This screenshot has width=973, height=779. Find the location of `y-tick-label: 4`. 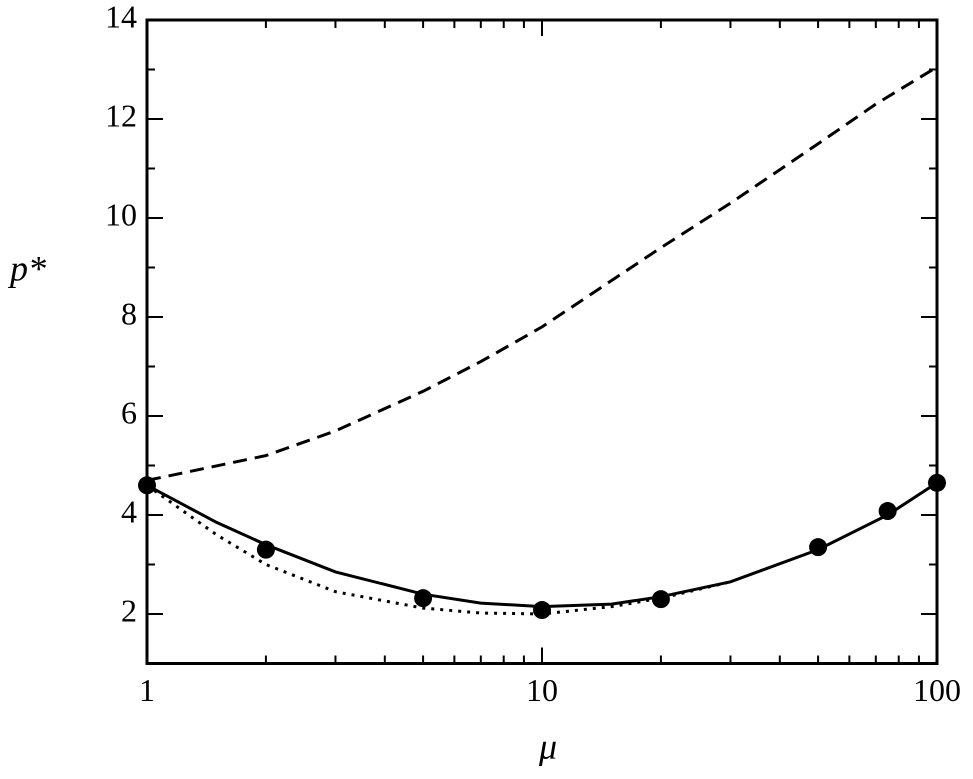

y-tick-label: 4 is located at coordinates (129, 511).